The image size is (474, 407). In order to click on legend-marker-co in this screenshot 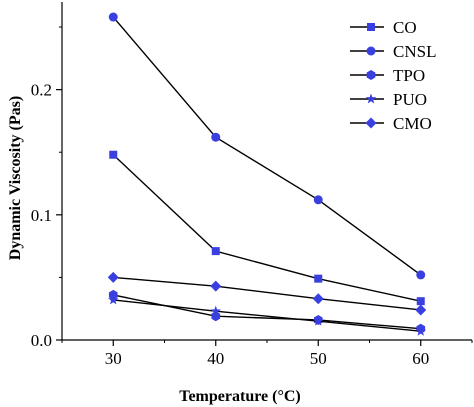, I will do `click(371, 27)`.